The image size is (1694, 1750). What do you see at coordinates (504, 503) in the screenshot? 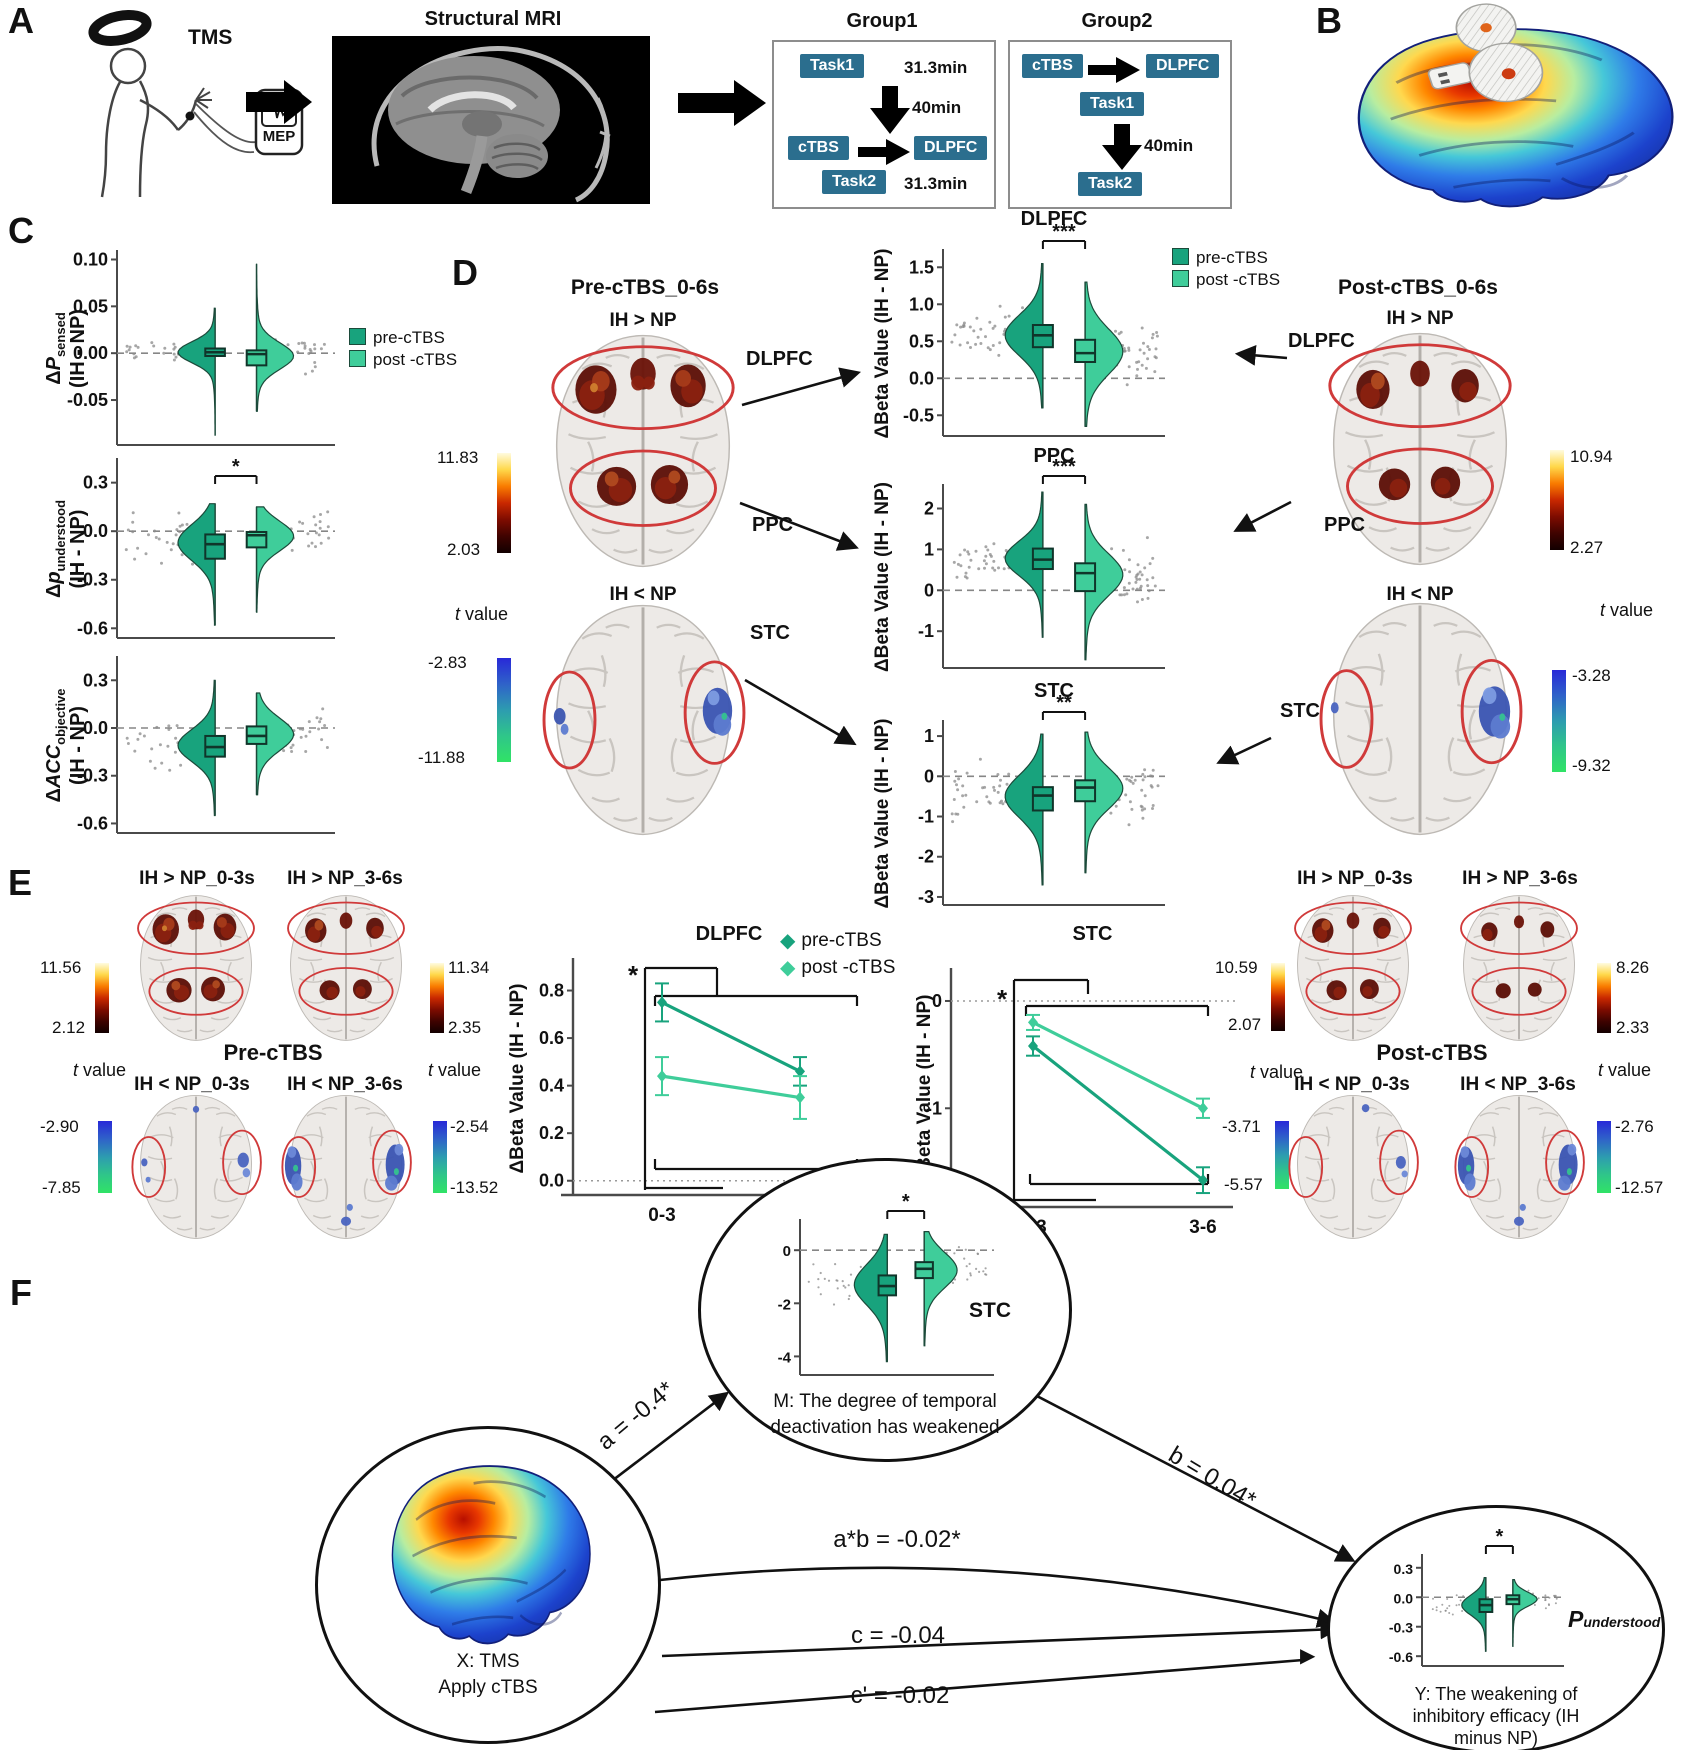
I see `colorbar-pre-hot` at bounding box center [504, 503].